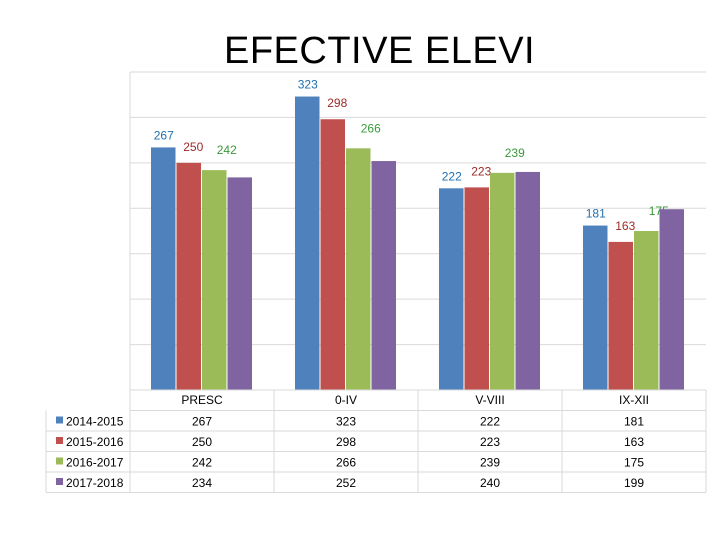 The image size is (720, 540). I want to click on data-label: 266, so click(371, 128).